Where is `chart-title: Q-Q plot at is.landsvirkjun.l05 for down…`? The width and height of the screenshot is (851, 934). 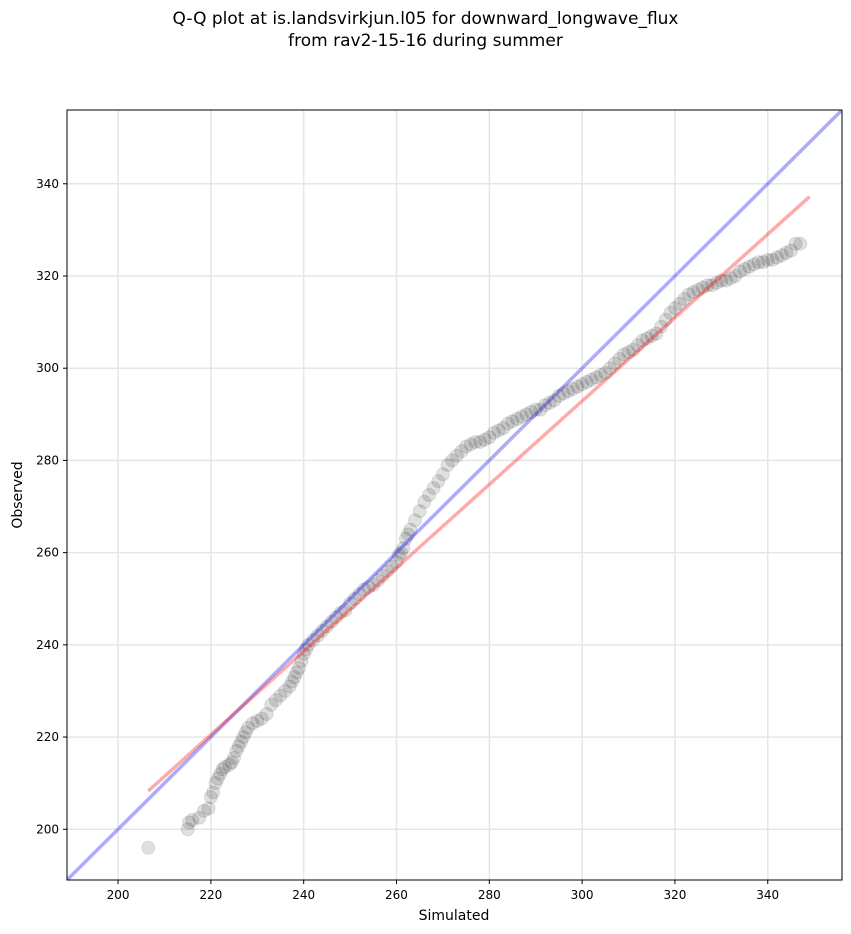 chart-title: Q-Q plot at is.landsvirkjun.l05 for down… is located at coordinates (425, 30).